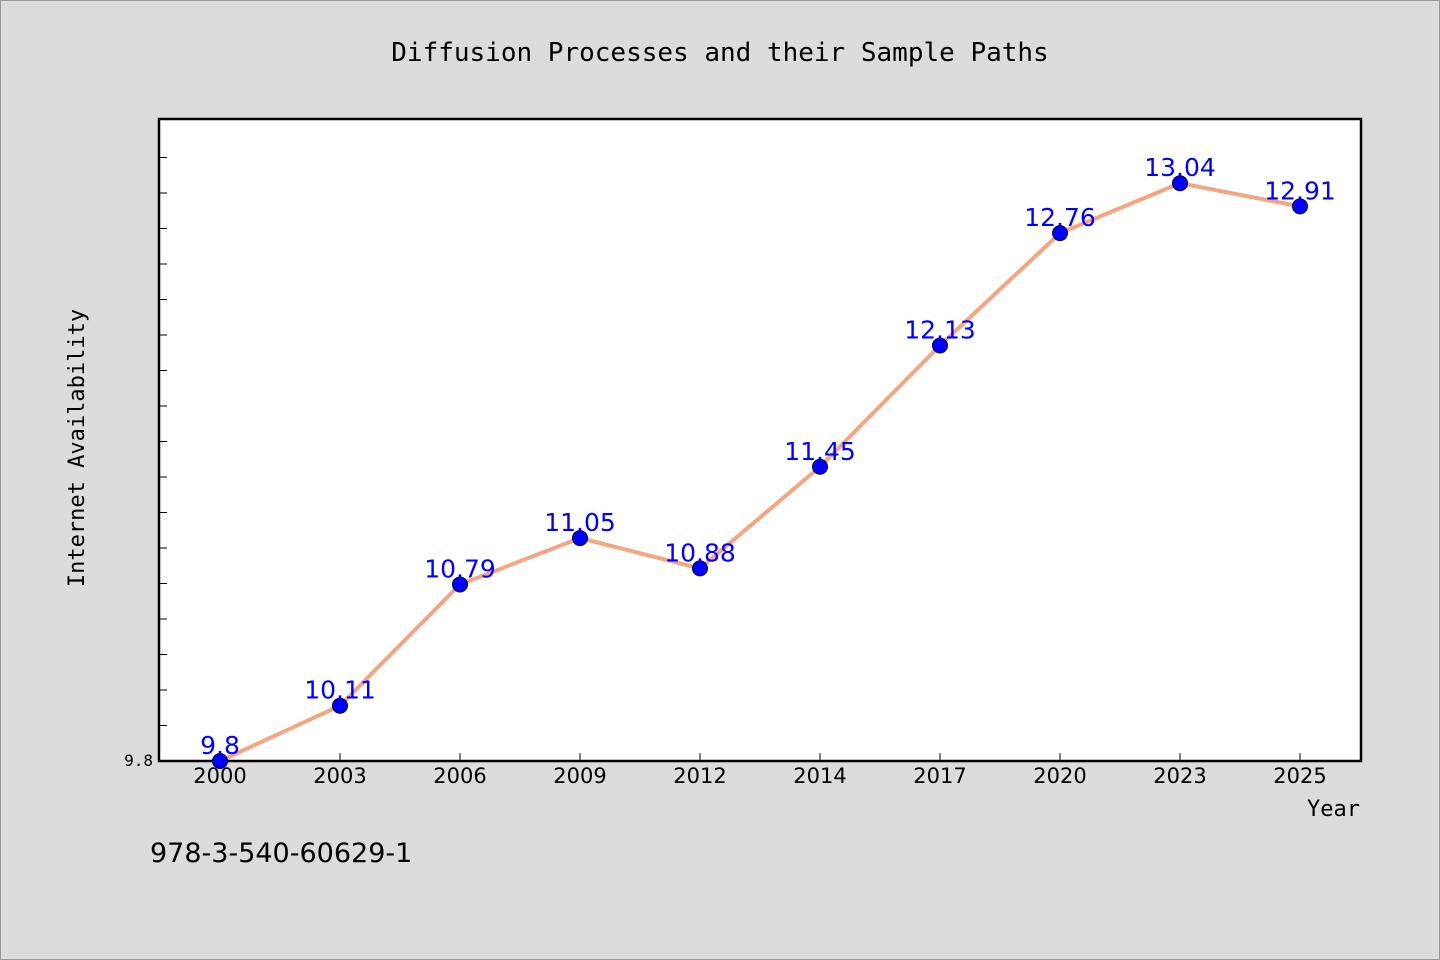 The width and height of the screenshot is (1440, 960). I want to click on data-label: 9.8, so click(220, 745).